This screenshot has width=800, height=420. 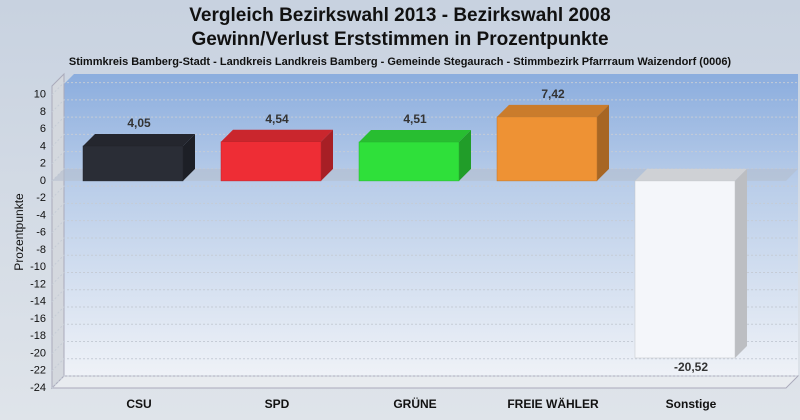 What do you see at coordinates (19, 232) in the screenshot?
I see `y-axis-label: Prozentpunkte` at bounding box center [19, 232].